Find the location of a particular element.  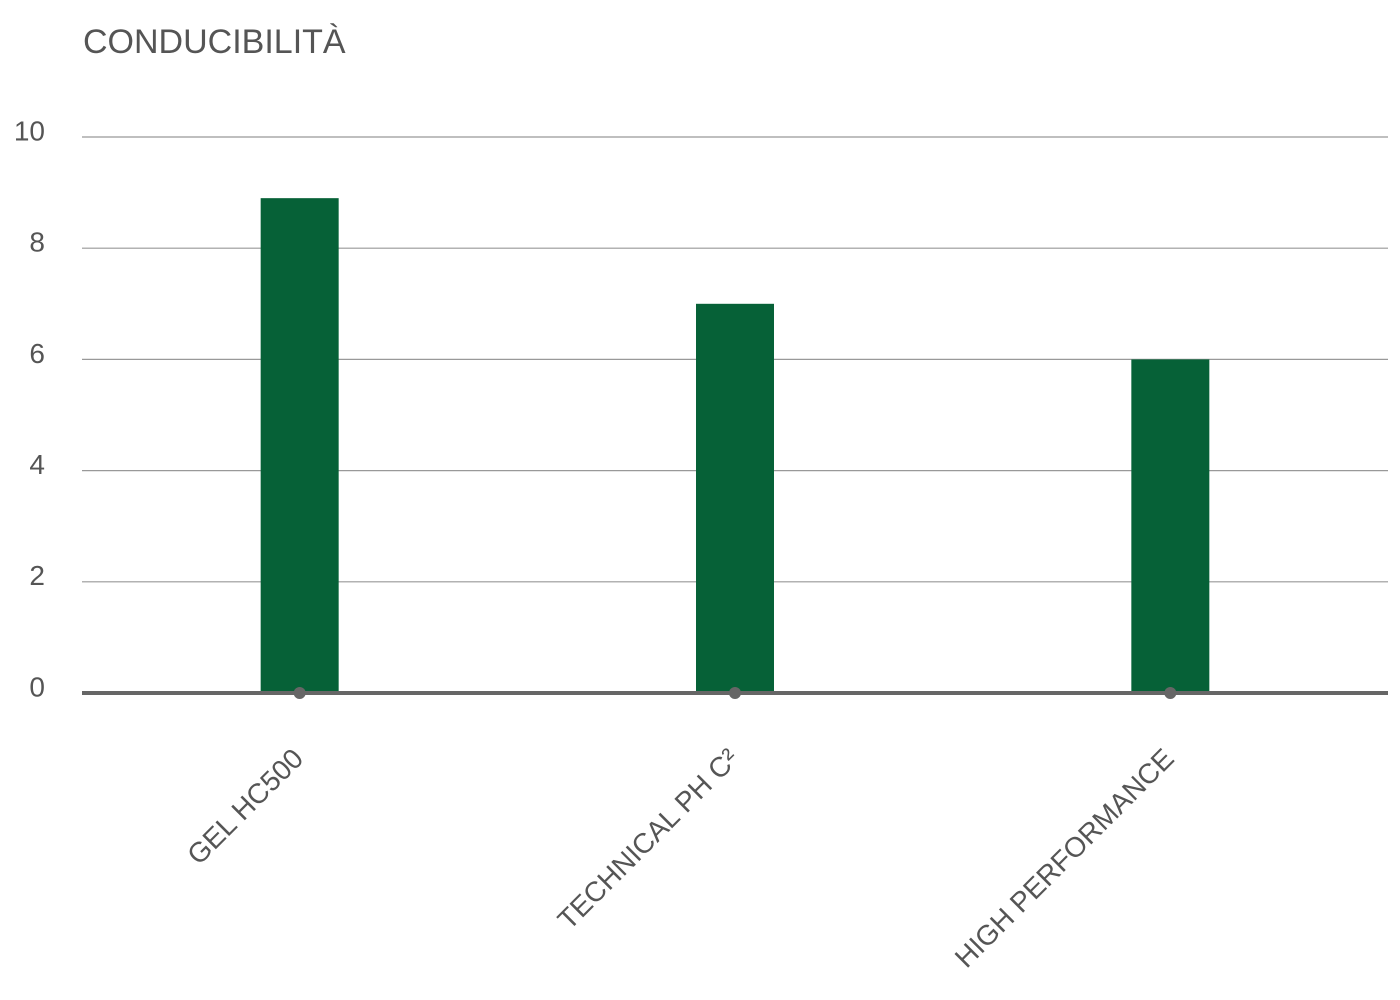

x-tick-label: GEL HC500 is located at coordinates (245, 807).